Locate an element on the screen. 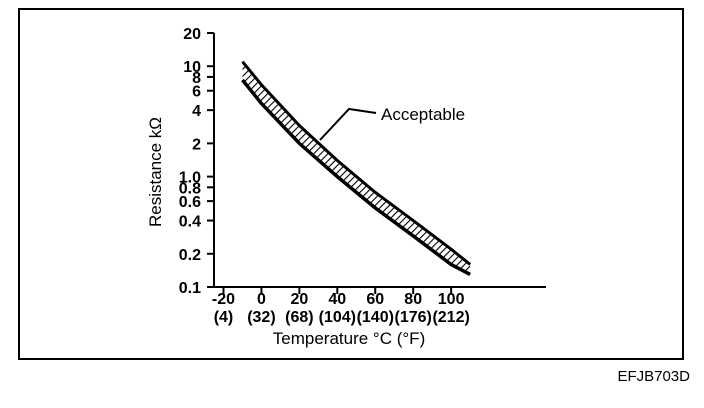 The image size is (704, 408). x-tick-label-celsius: 80 is located at coordinates (413, 299).